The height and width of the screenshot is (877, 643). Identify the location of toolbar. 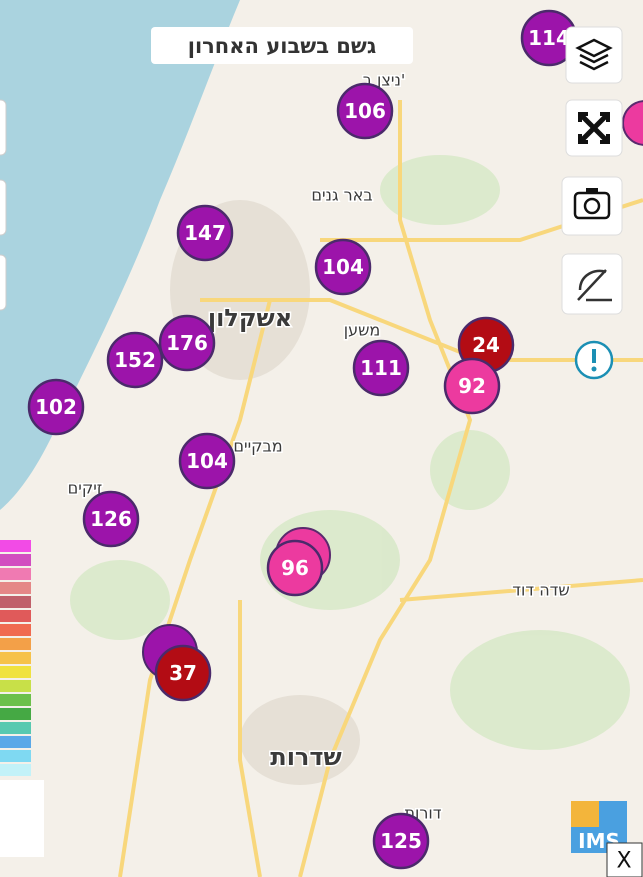
(592, 203).